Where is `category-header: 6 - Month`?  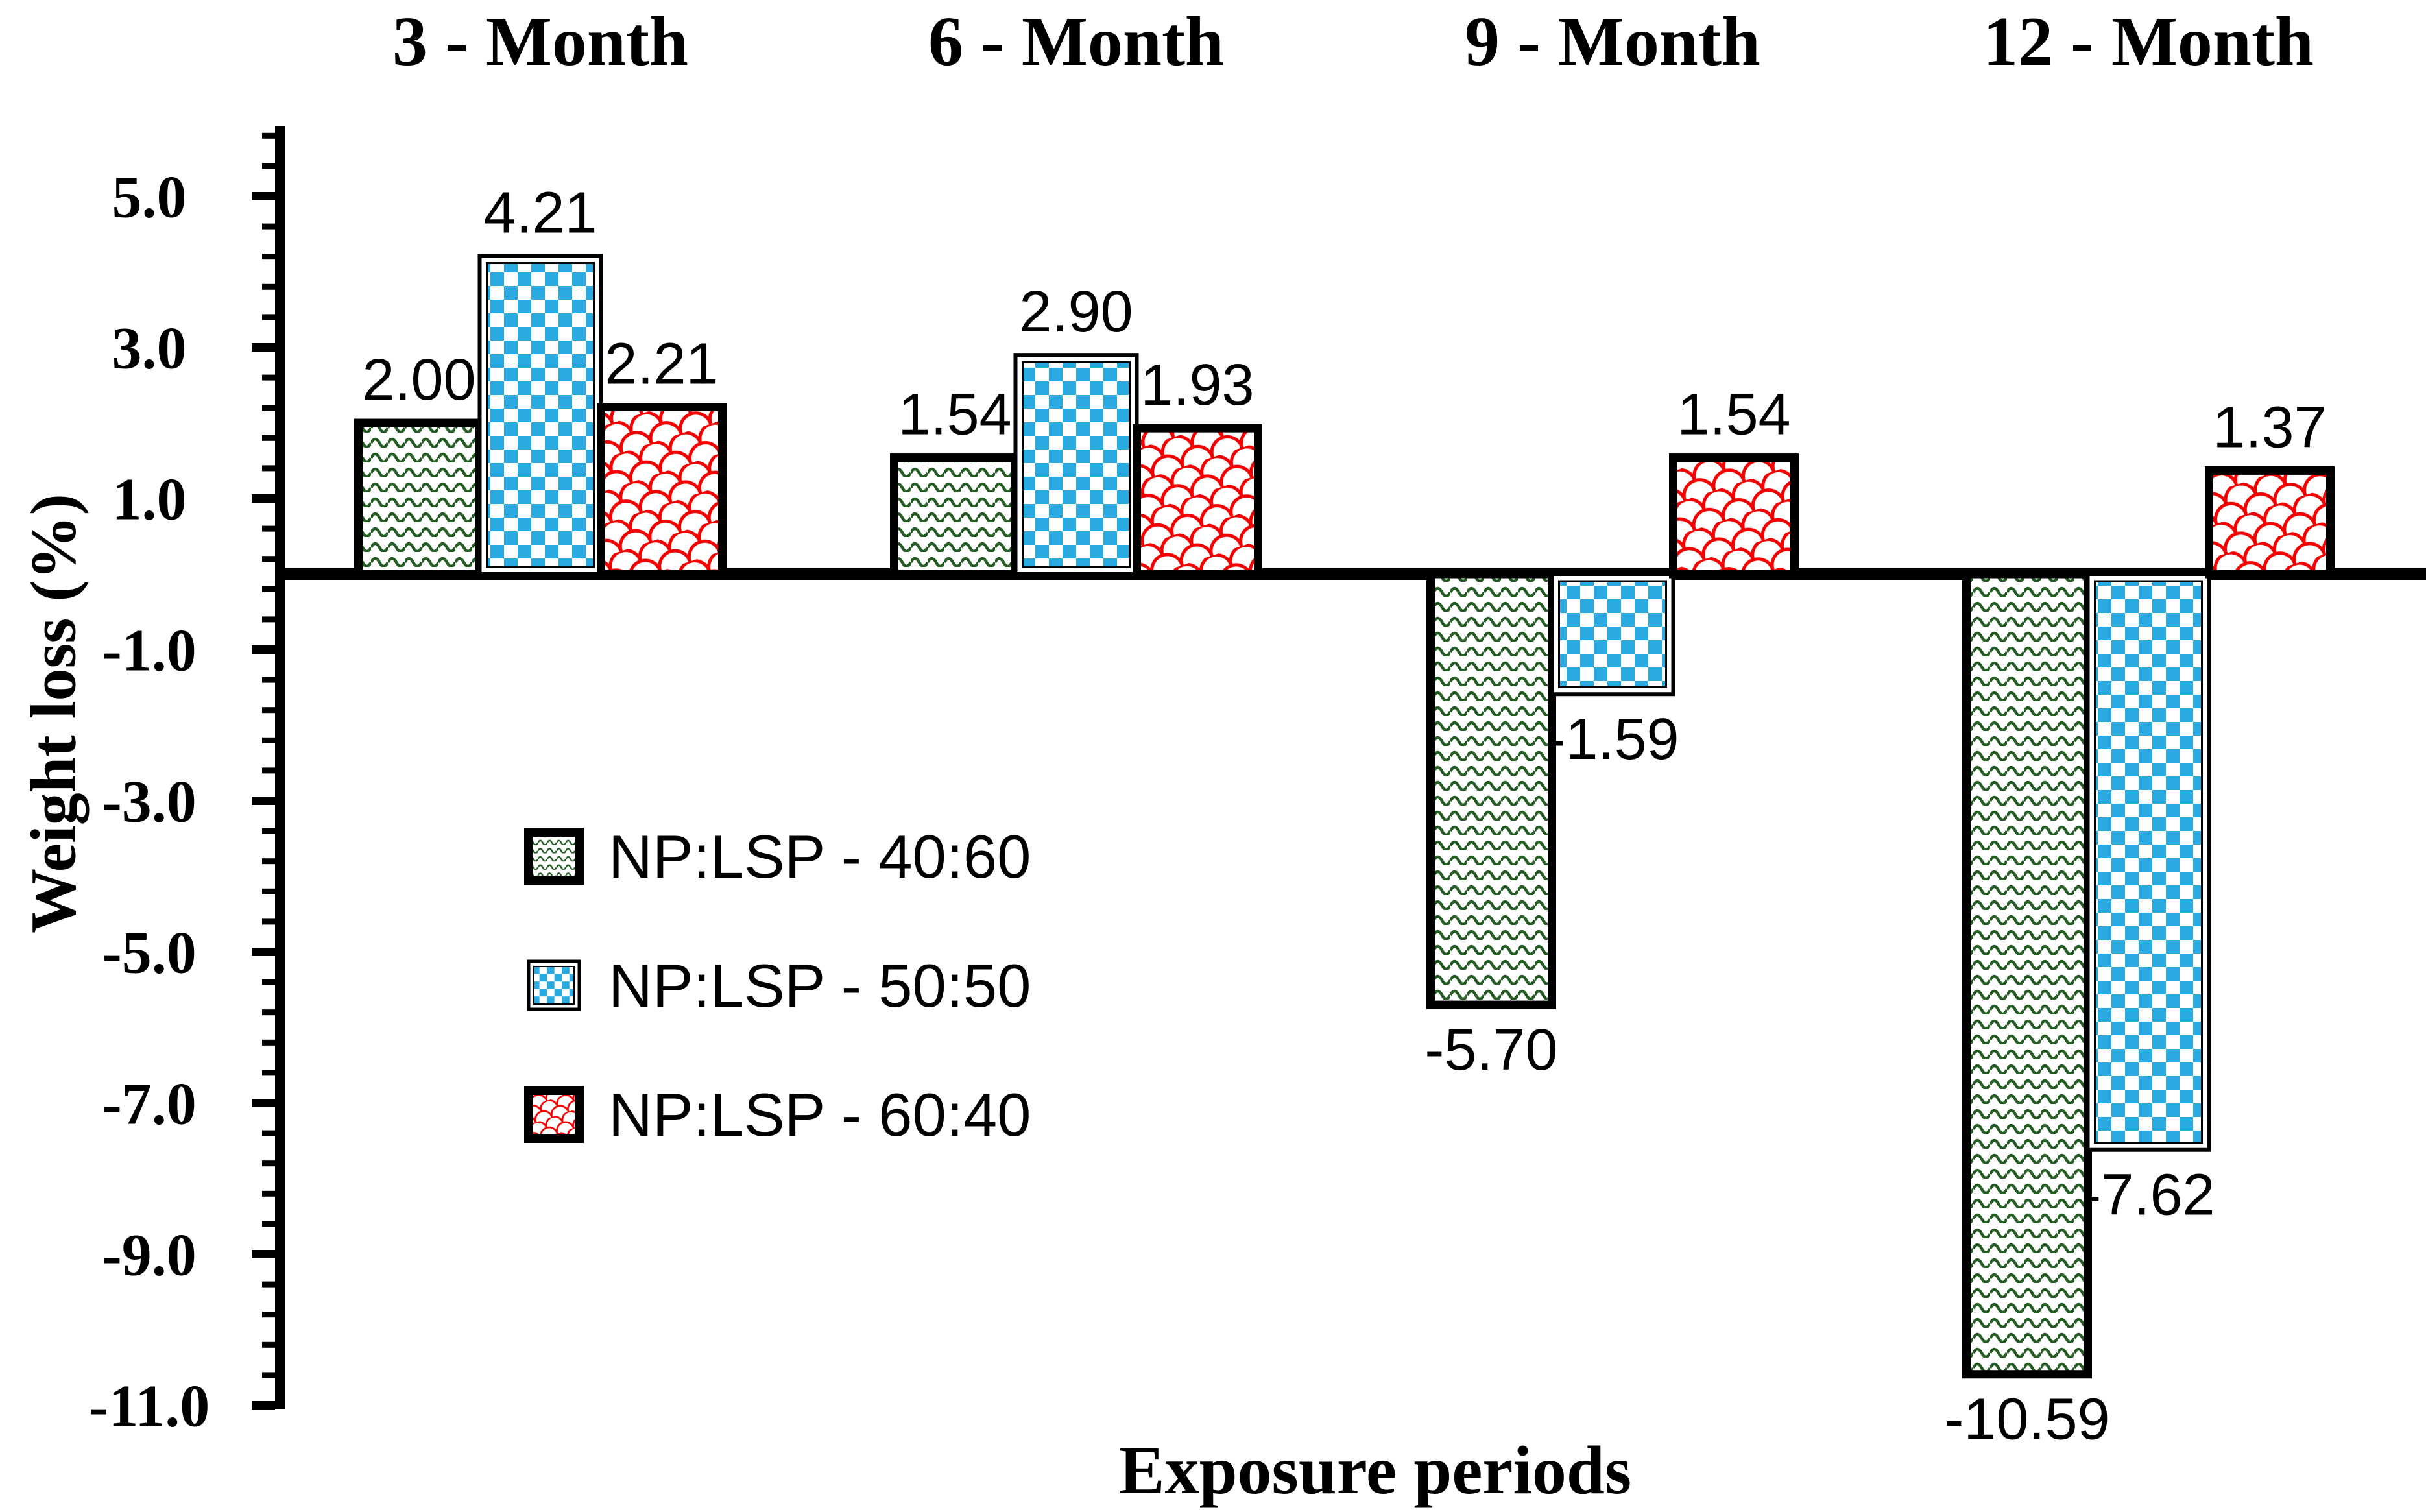 category-header: 6 - Month is located at coordinates (1076, 42).